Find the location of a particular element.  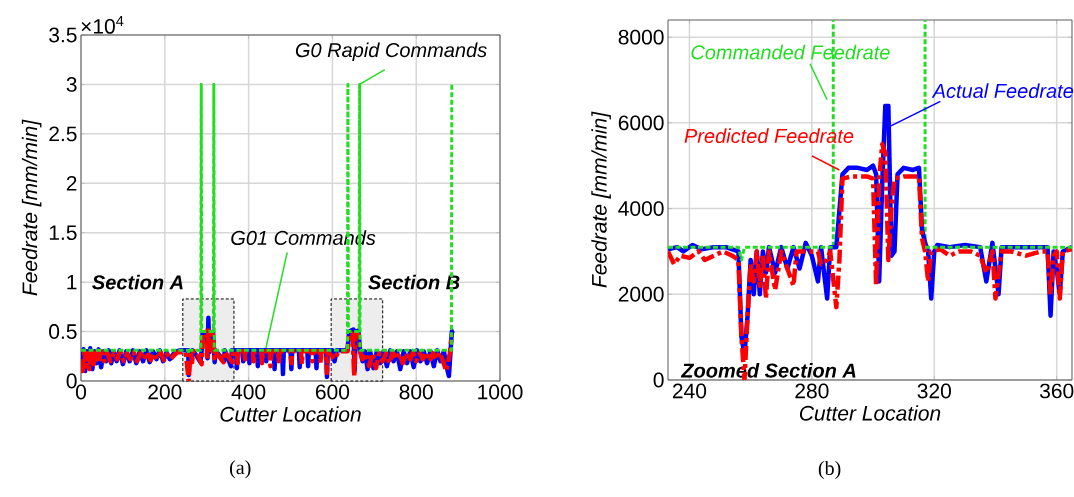

x-tick-label: 200 is located at coordinates (165, 392).